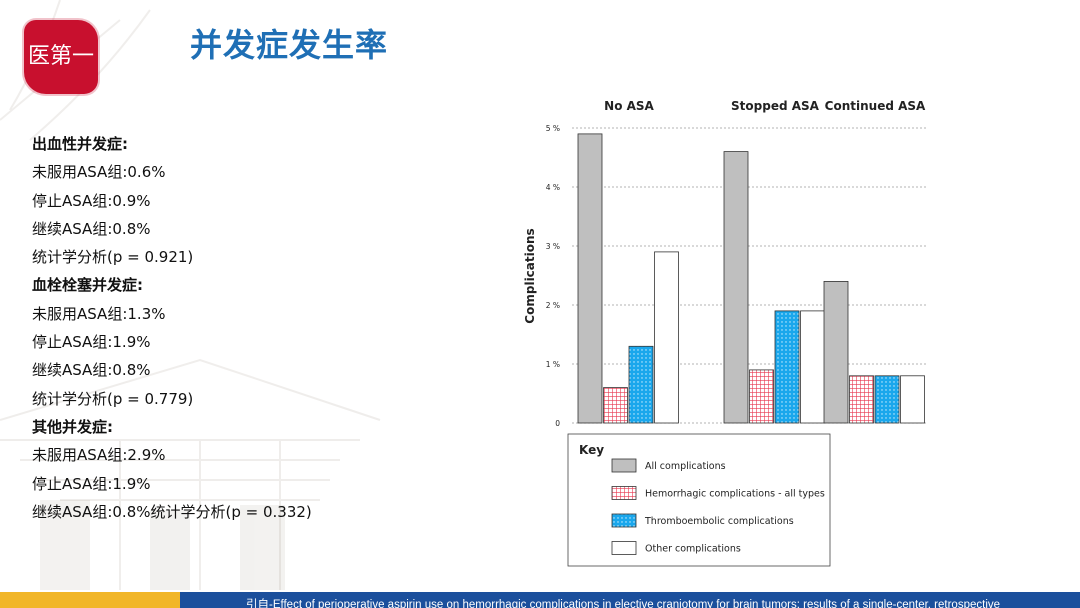 The width and height of the screenshot is (1080, 608). What do you see at coordinates (553, 246) in the screenshot?
I see `y-tick-label: 3 %` at bounding box center [553, 246].